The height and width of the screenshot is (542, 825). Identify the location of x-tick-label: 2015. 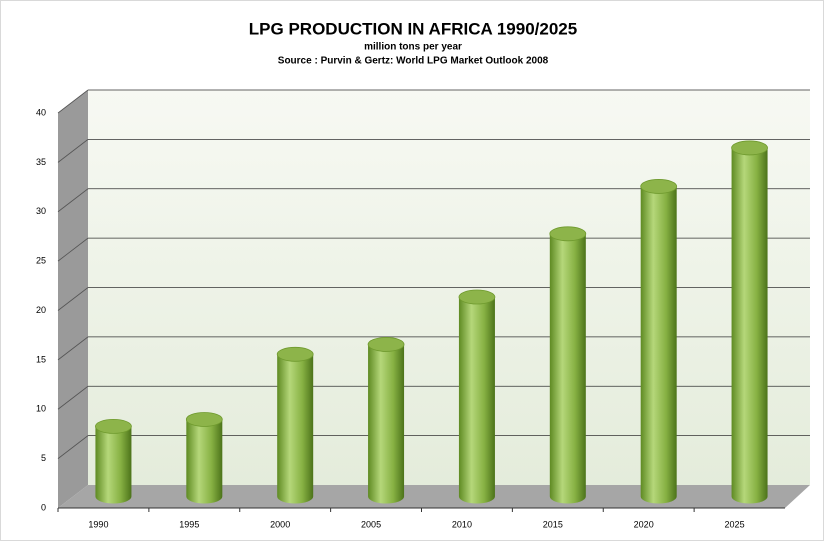
(553, 524).